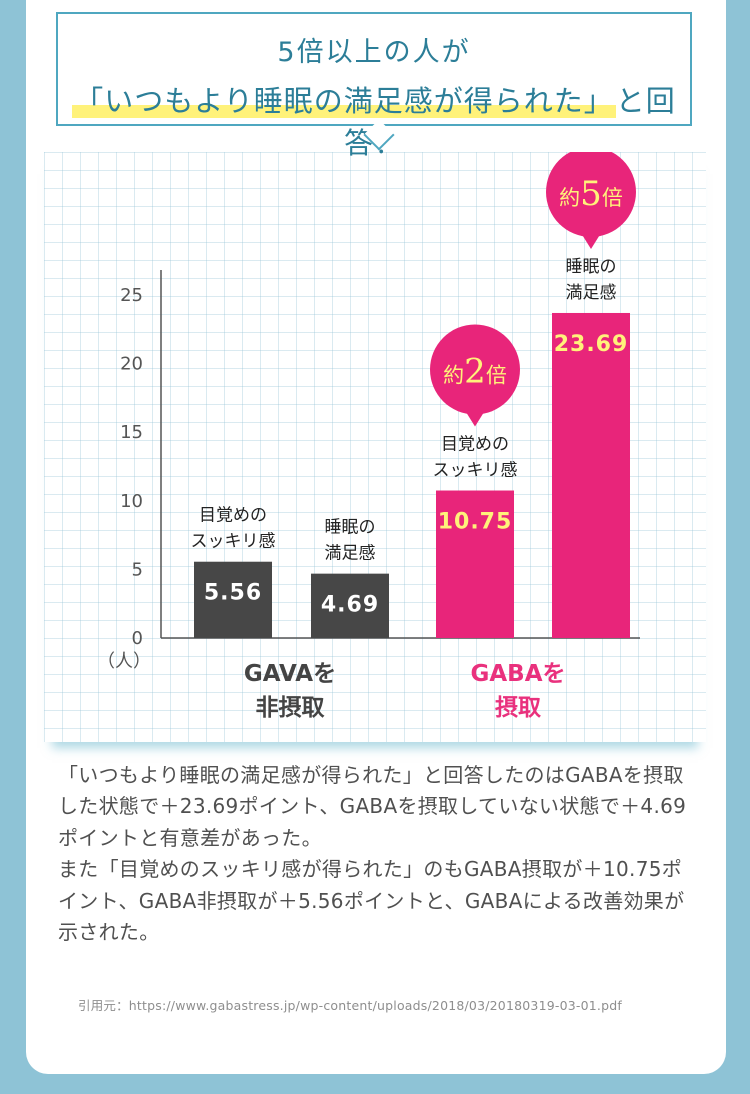  Describe the element at coordinates (591, 344) in the screenshot. I see `bar-value-label: 23.69` at that location.